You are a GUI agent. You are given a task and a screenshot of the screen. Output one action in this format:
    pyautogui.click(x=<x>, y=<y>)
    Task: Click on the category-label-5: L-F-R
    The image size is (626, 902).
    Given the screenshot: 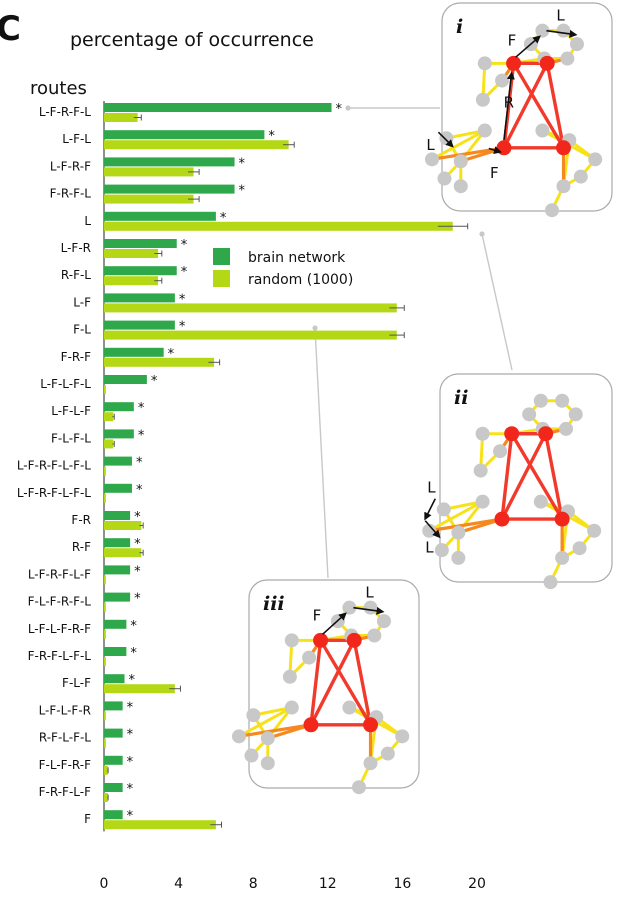 What is the action you would take?
    pyautogui.click(x=76, y=248)
    